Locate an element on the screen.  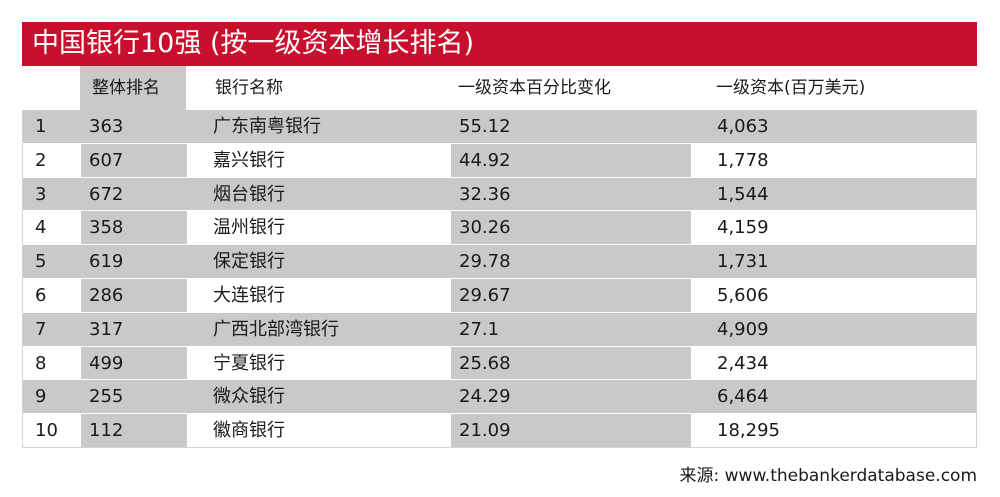
tier1-change: 55.12 is located at coordinates (485, 126).